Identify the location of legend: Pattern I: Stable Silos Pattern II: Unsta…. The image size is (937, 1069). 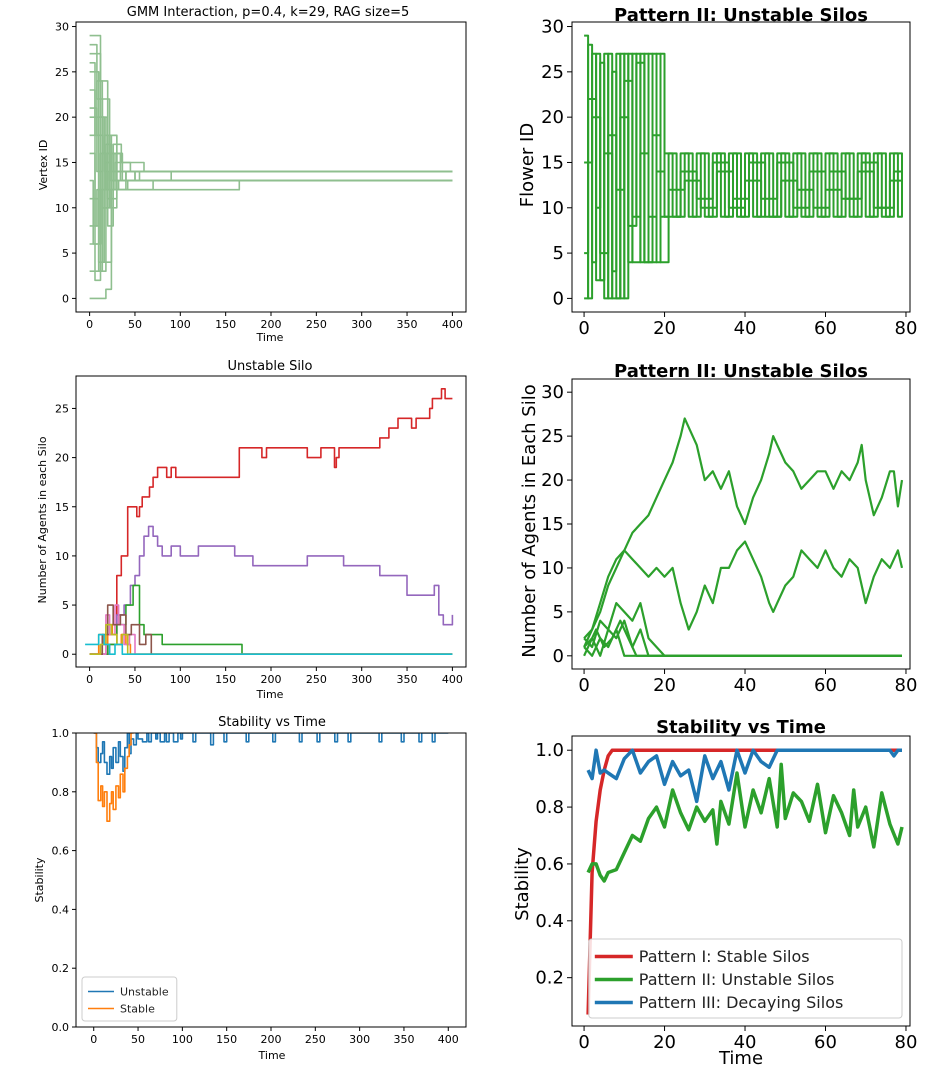
(745, 978).